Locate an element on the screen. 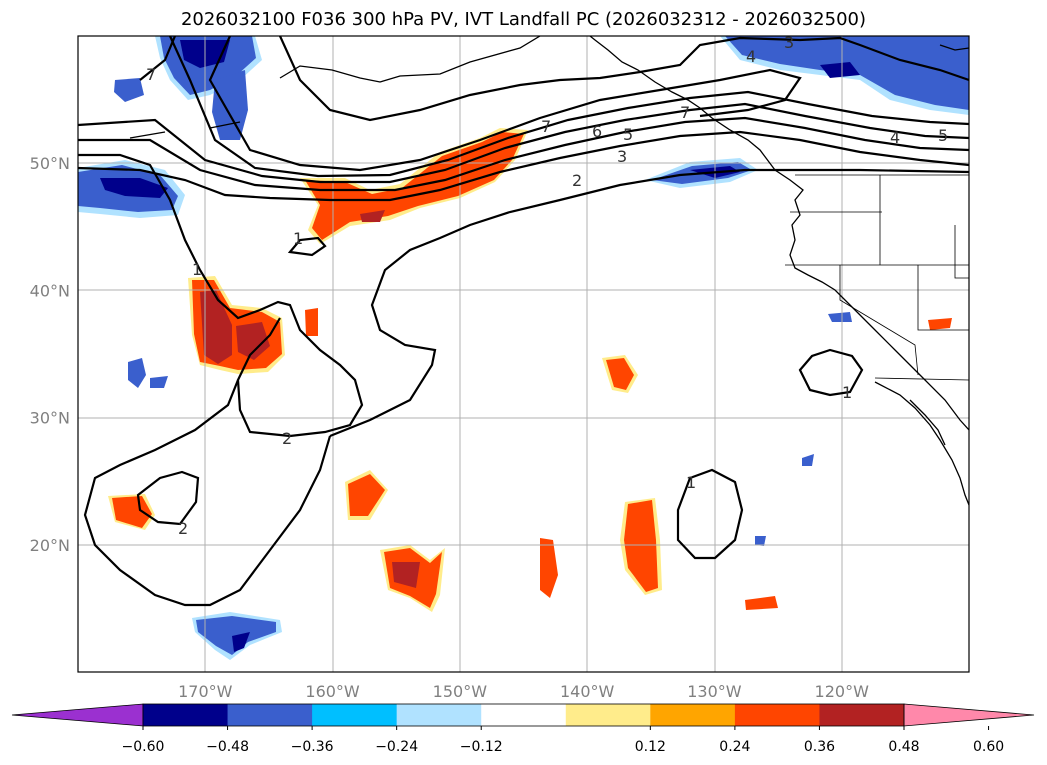 Image resolution: width=1047 pixels, height=765 pixels. colorbar-frame is located at coordinates (523, 715).